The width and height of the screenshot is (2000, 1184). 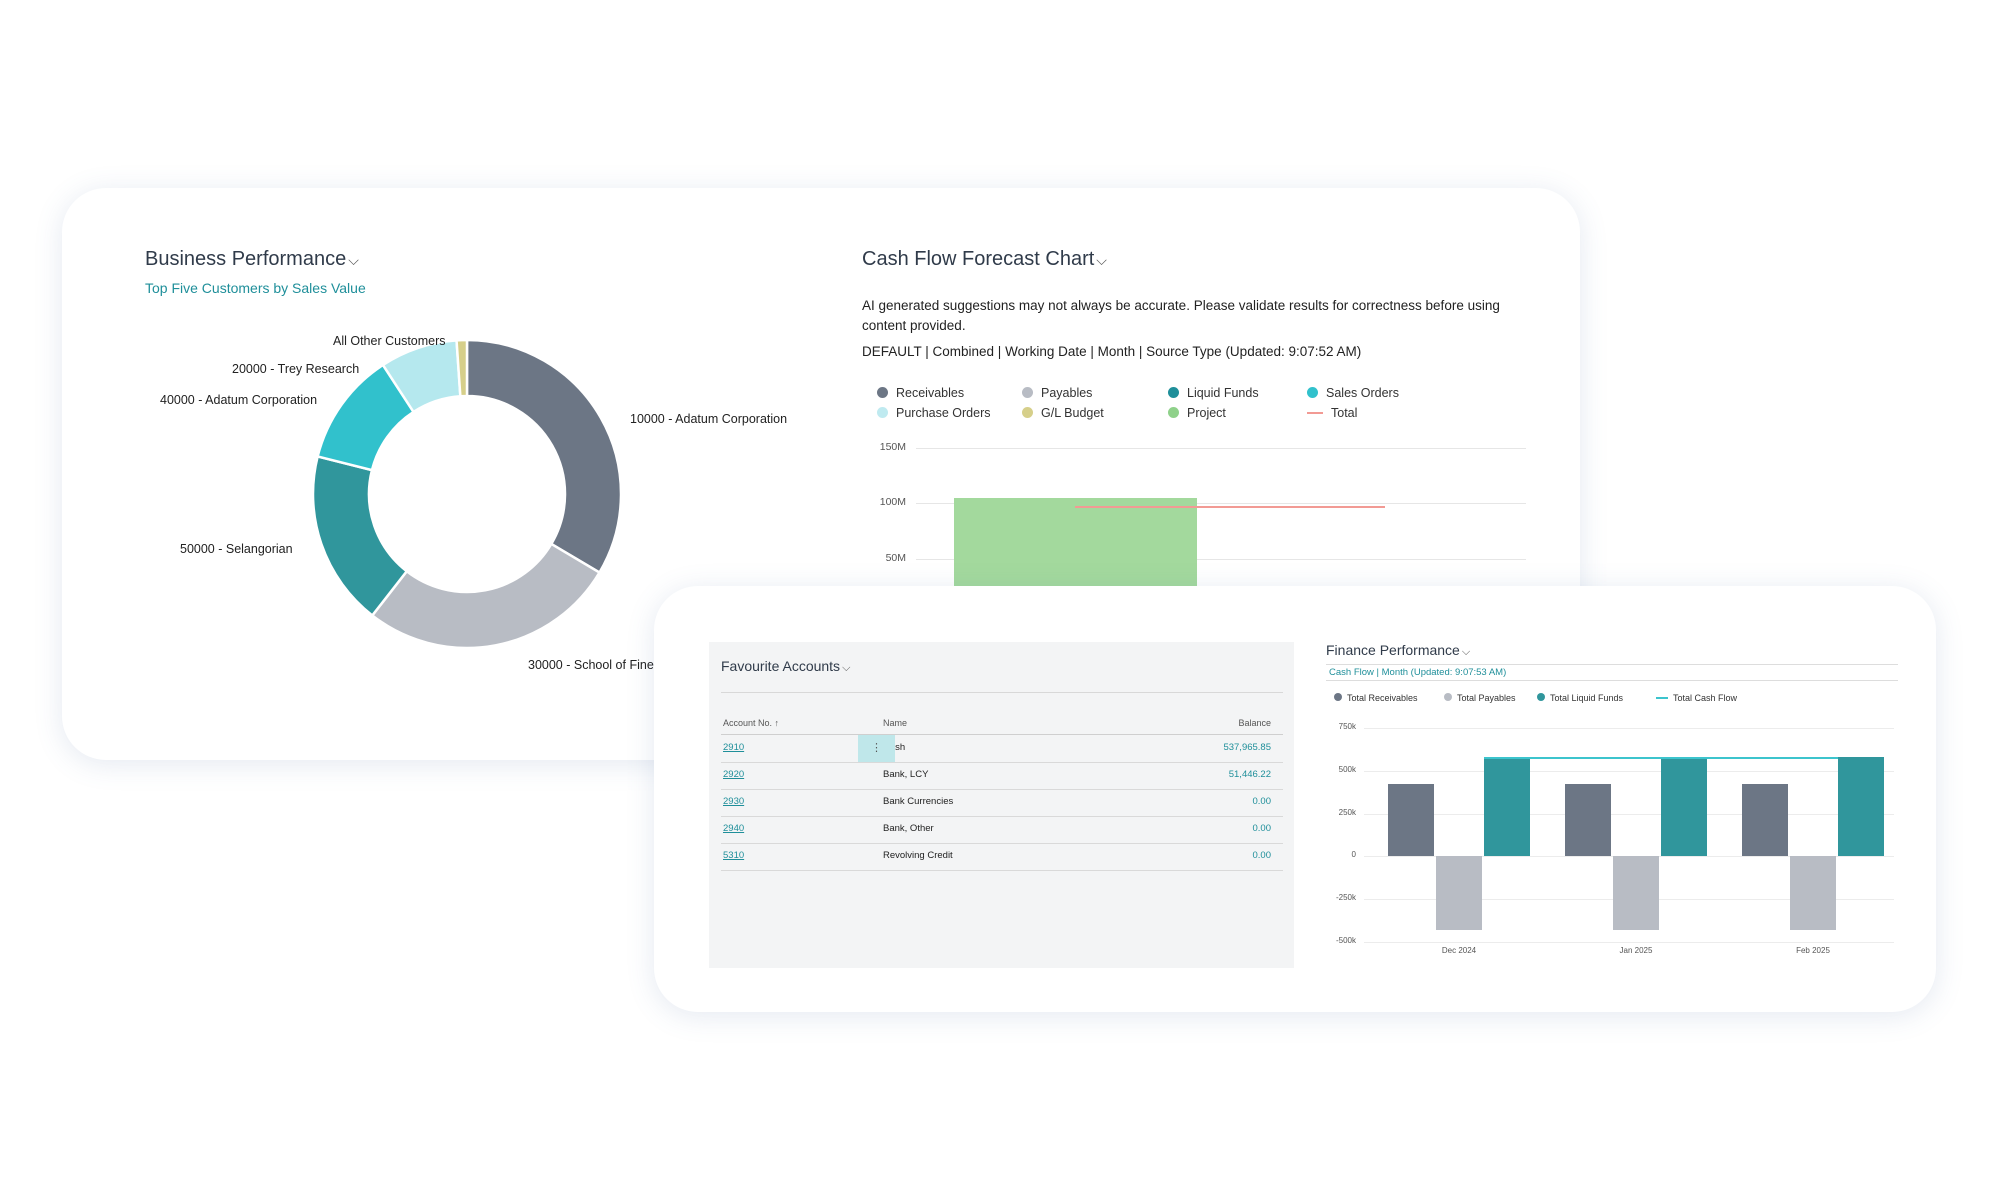 I want to click on cash-flow-legend-item: Purchase Orders, so click(x=933, y=413).